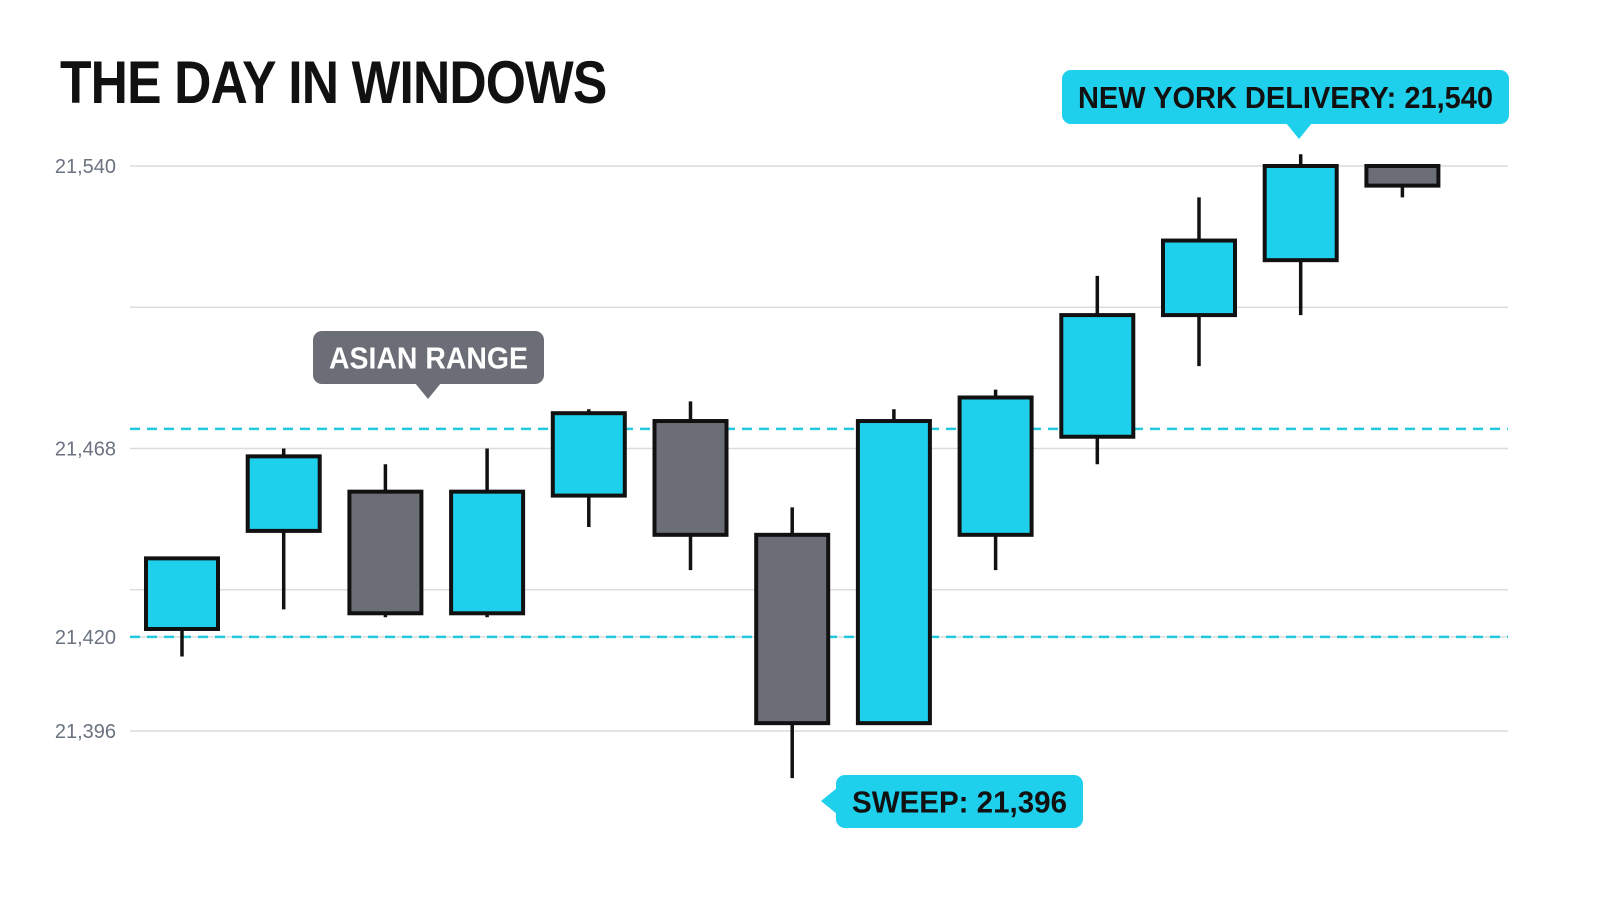  Describe the element at coordinates (85, 638) in the screenshot. I see `y-tick-label: 21,420` at that location.